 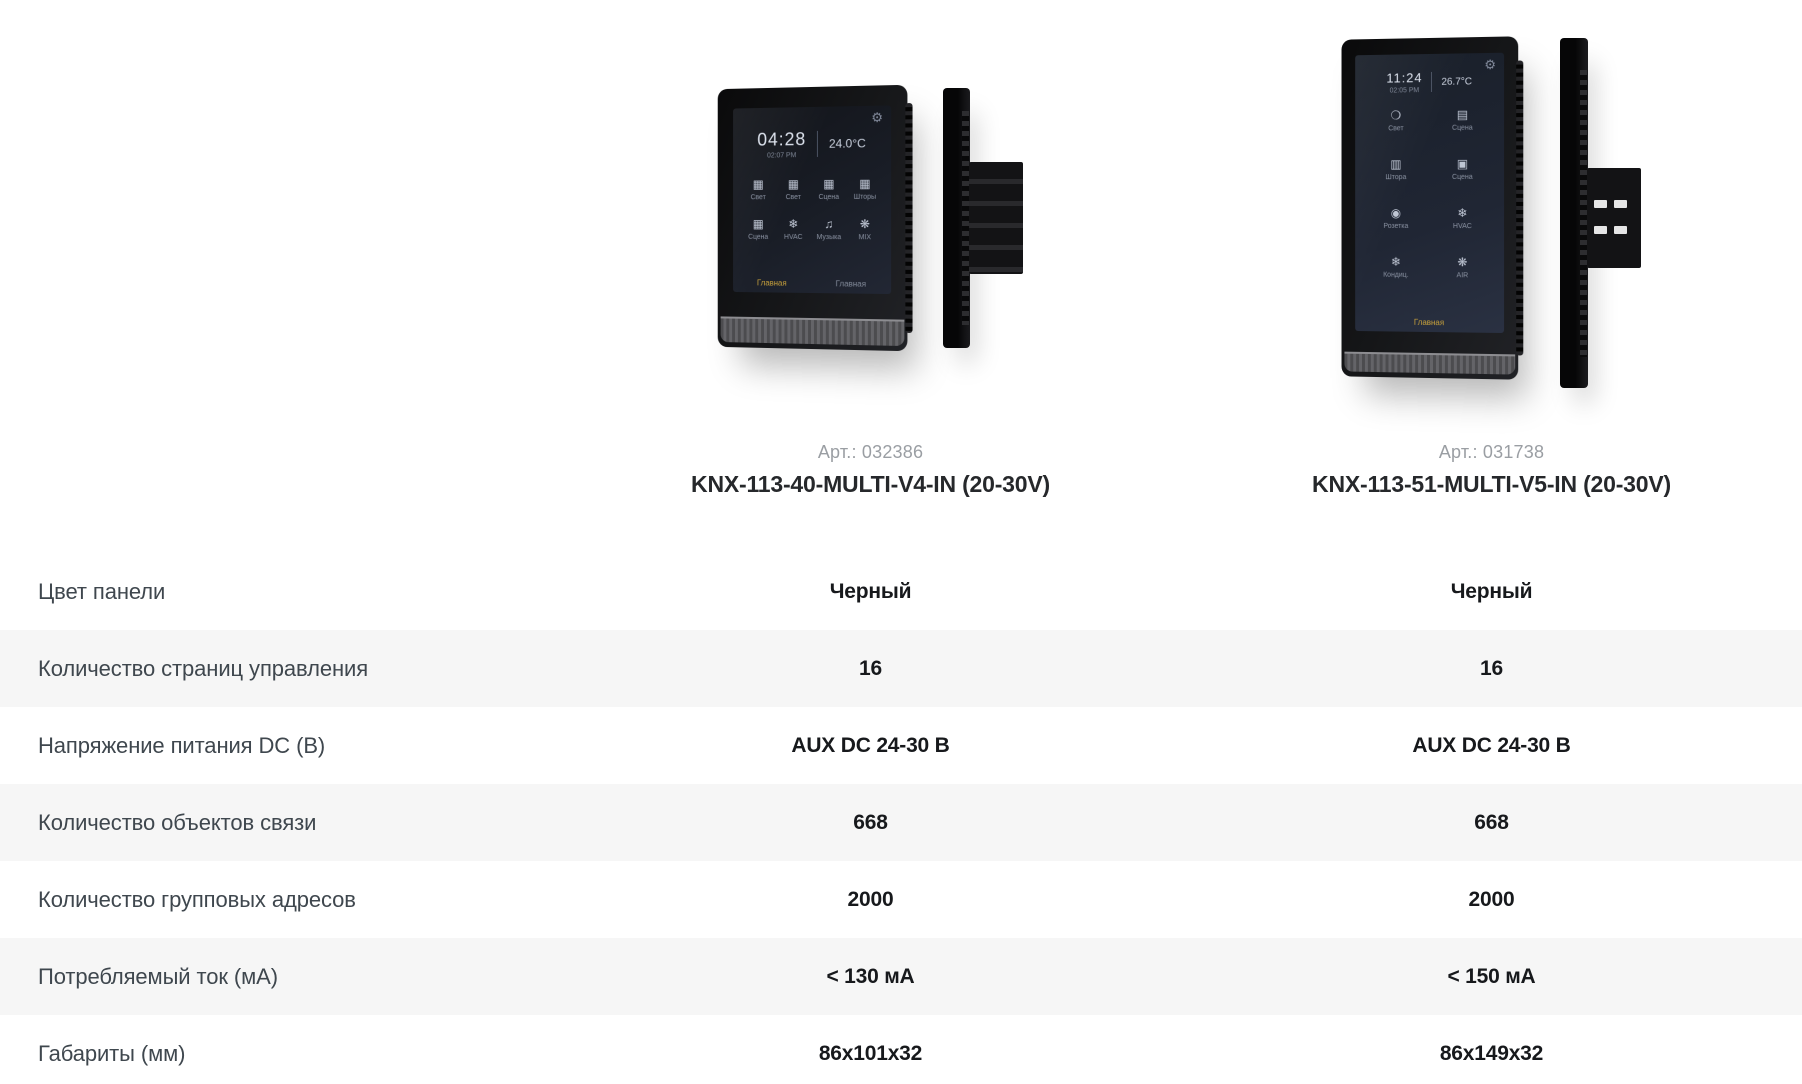 What do you see at coordinates (1462, 114) in the screenshot?
I see `curtain-icon: ▤` at bounding box center [1462, 114].